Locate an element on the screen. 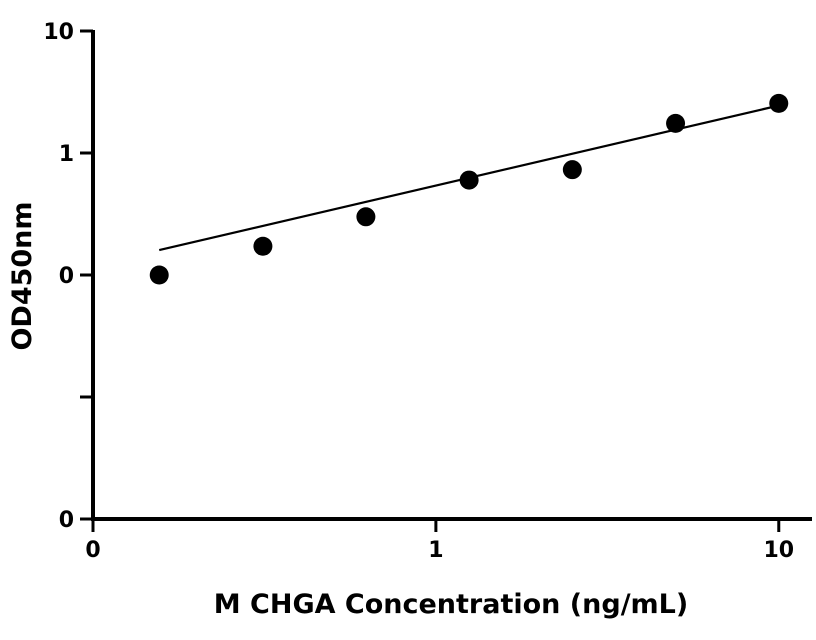 Image resolution: width=816 pixels, height=640 pixels. y-tick-label: 10 is located at coordinates (58, 32).